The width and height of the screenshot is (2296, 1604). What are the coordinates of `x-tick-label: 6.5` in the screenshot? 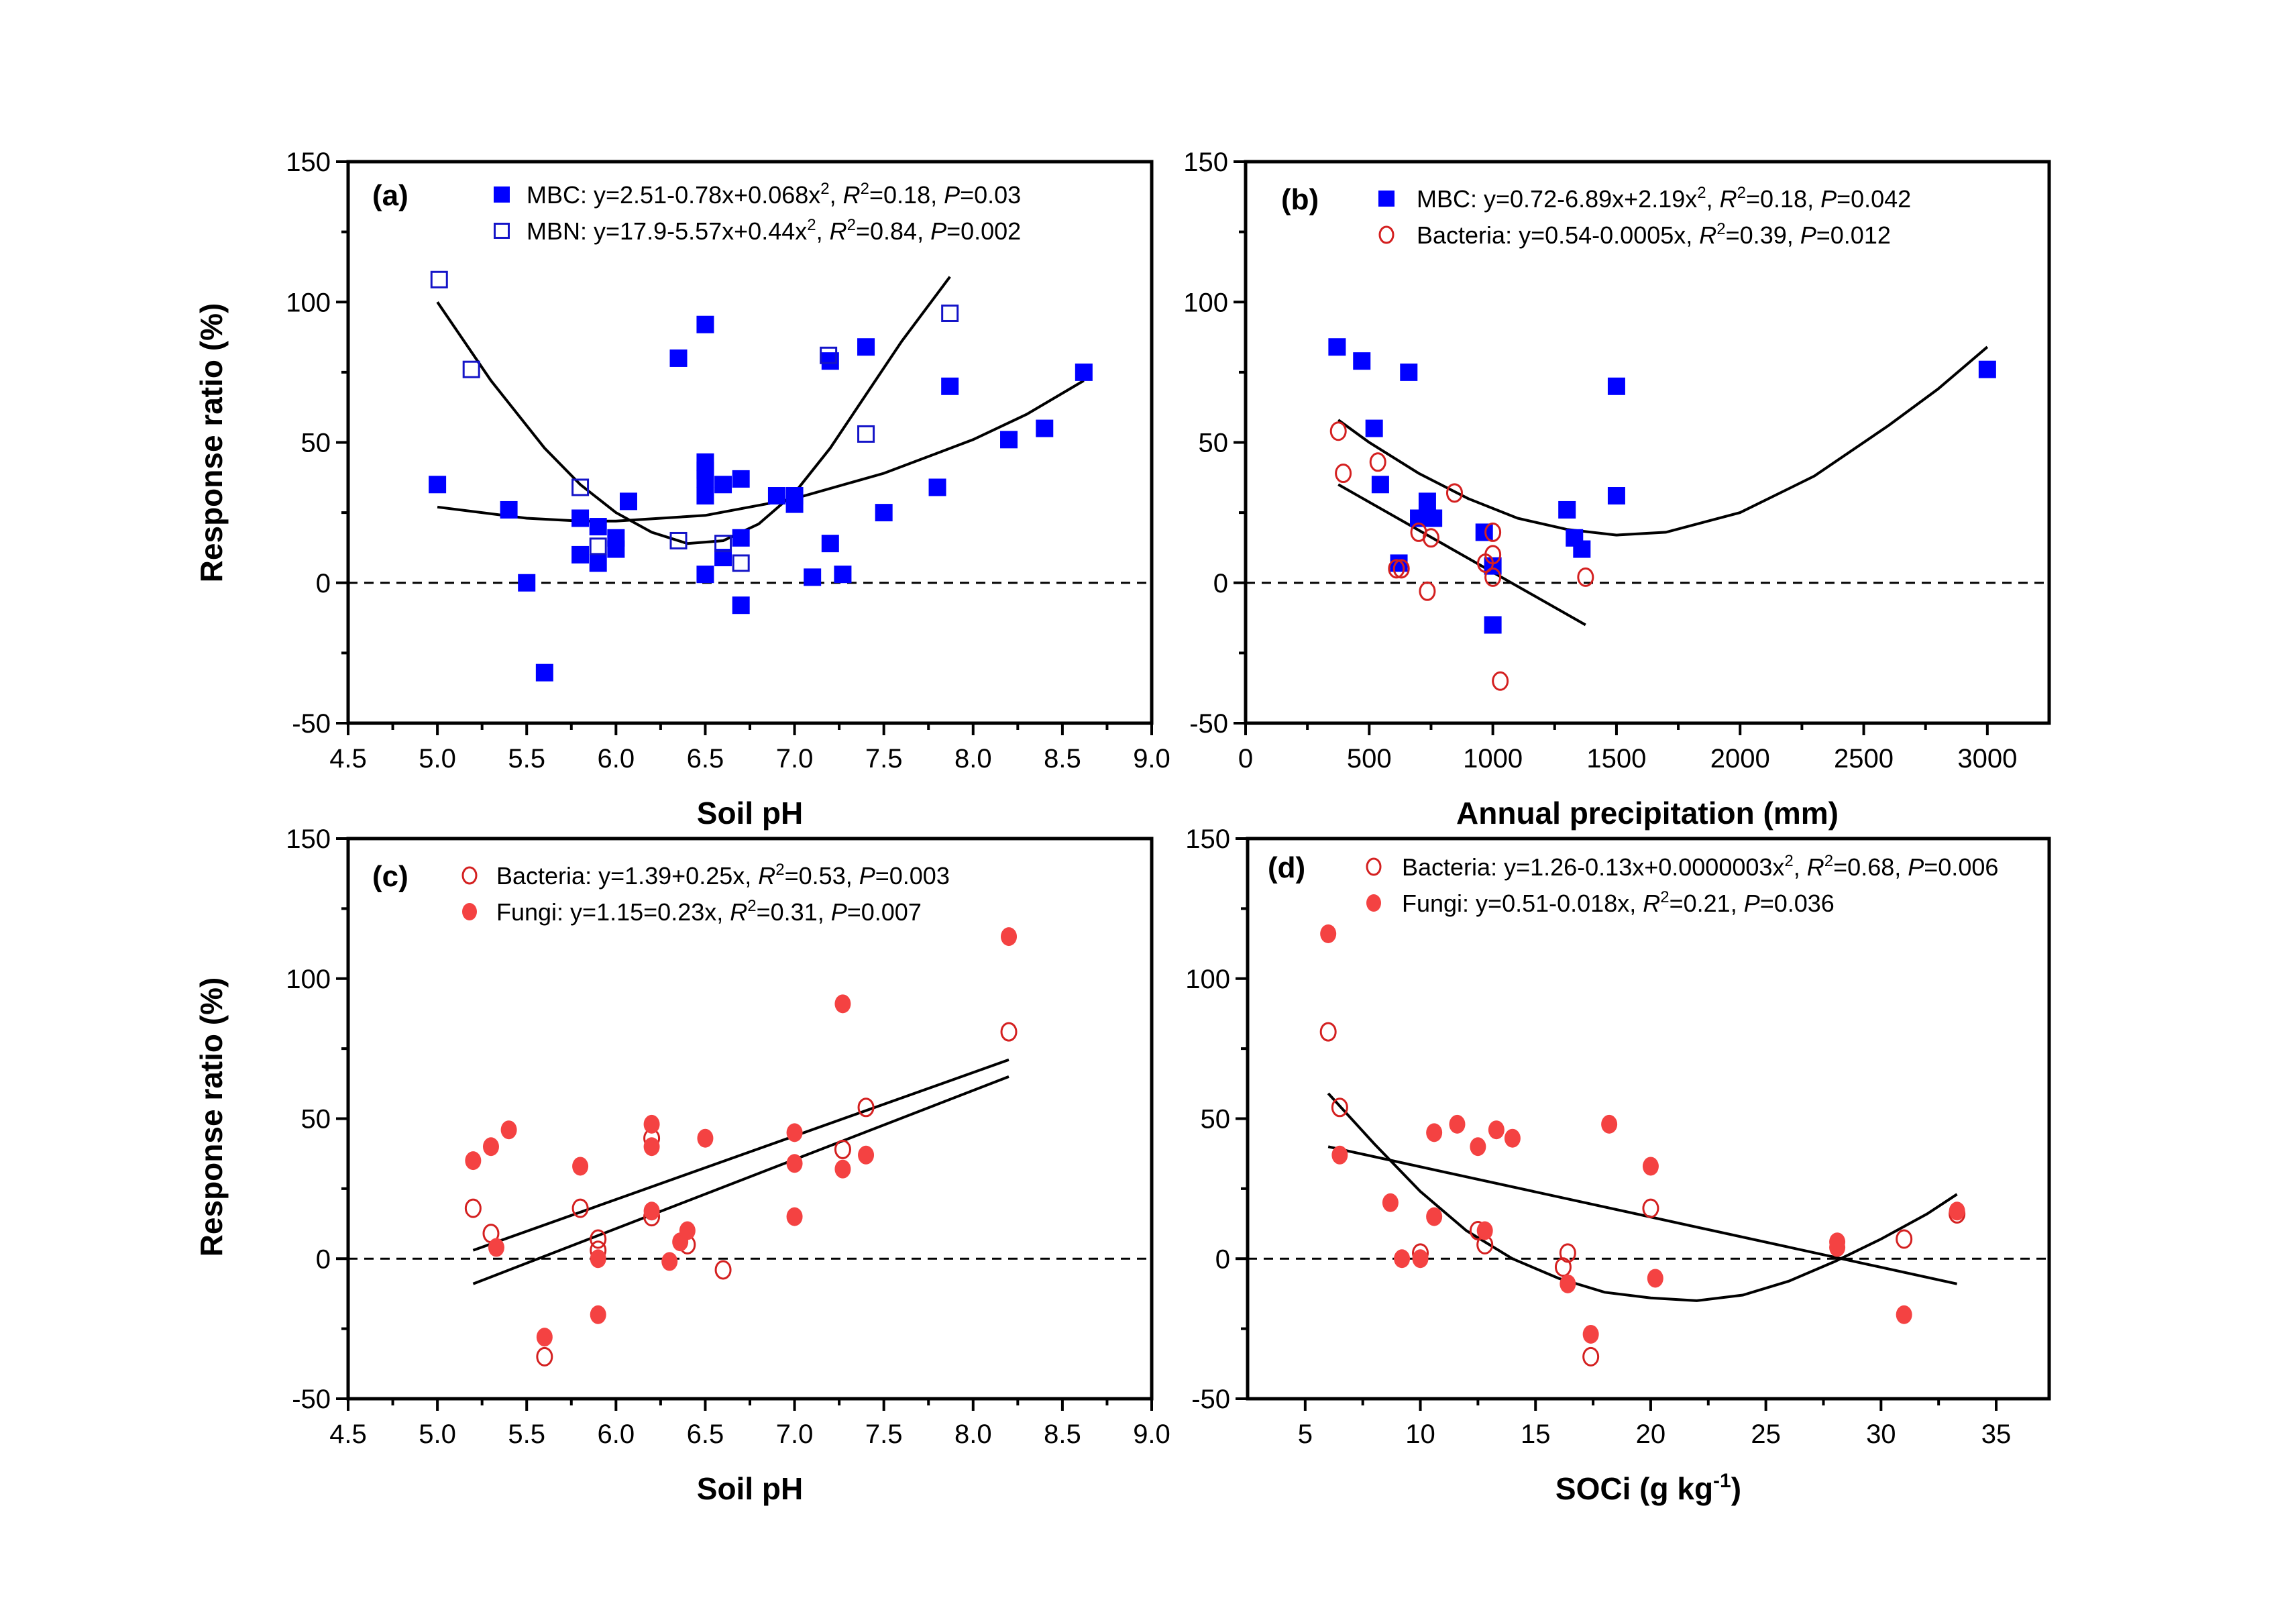 It's located at (706, 758).